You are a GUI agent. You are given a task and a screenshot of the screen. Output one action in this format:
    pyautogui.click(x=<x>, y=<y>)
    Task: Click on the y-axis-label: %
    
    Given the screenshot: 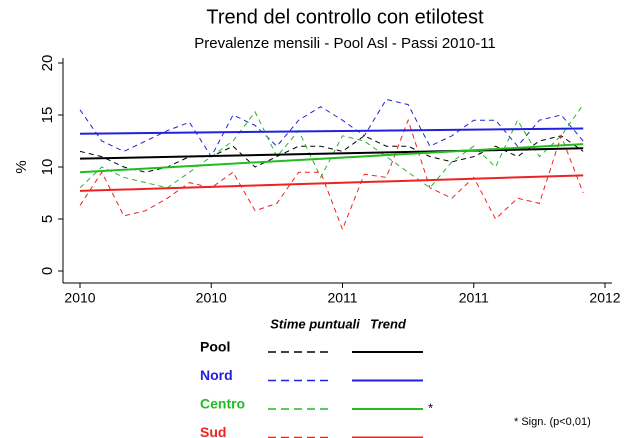 What is the action you would take?
    pyautogui.click(x=21, y=166)
    